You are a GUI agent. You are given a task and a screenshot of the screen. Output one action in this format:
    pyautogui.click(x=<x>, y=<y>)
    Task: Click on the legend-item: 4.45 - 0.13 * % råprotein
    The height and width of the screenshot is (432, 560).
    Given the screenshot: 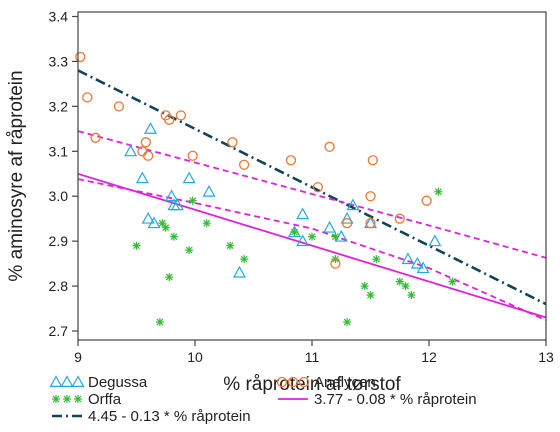 What is the action you would take?
    pyautogui.click(x=151, y=416)
    